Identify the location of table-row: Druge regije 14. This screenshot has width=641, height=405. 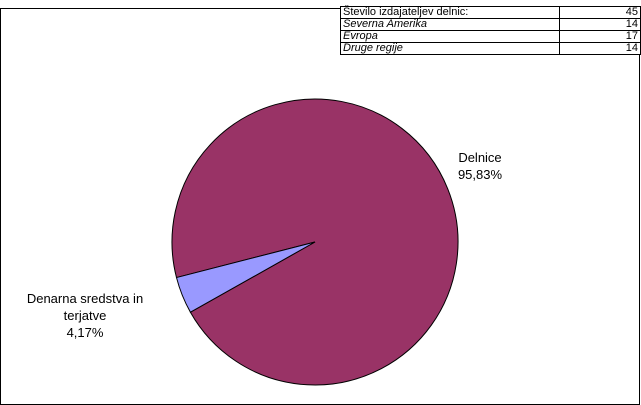
(490, 48).